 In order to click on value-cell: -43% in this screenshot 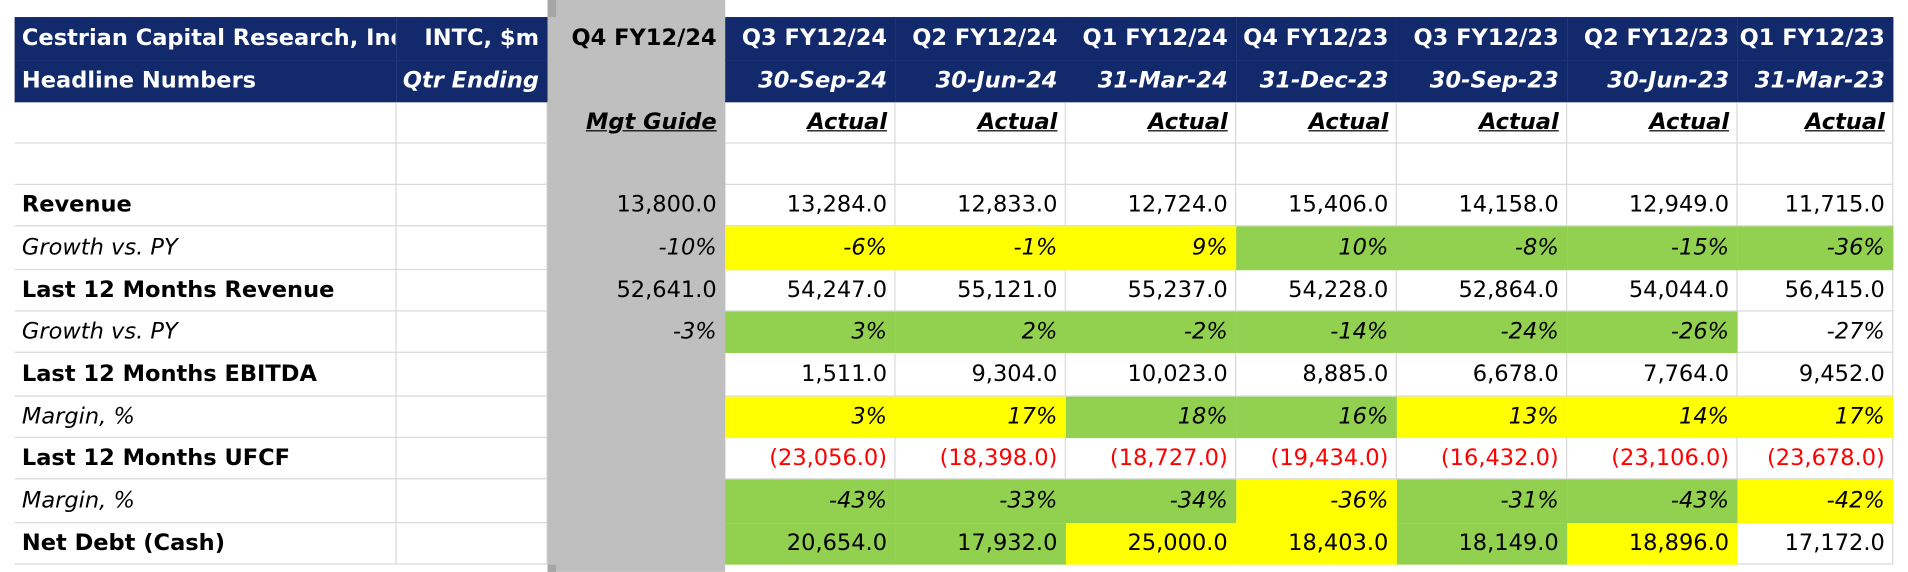, I will do `click(810, 501)`.